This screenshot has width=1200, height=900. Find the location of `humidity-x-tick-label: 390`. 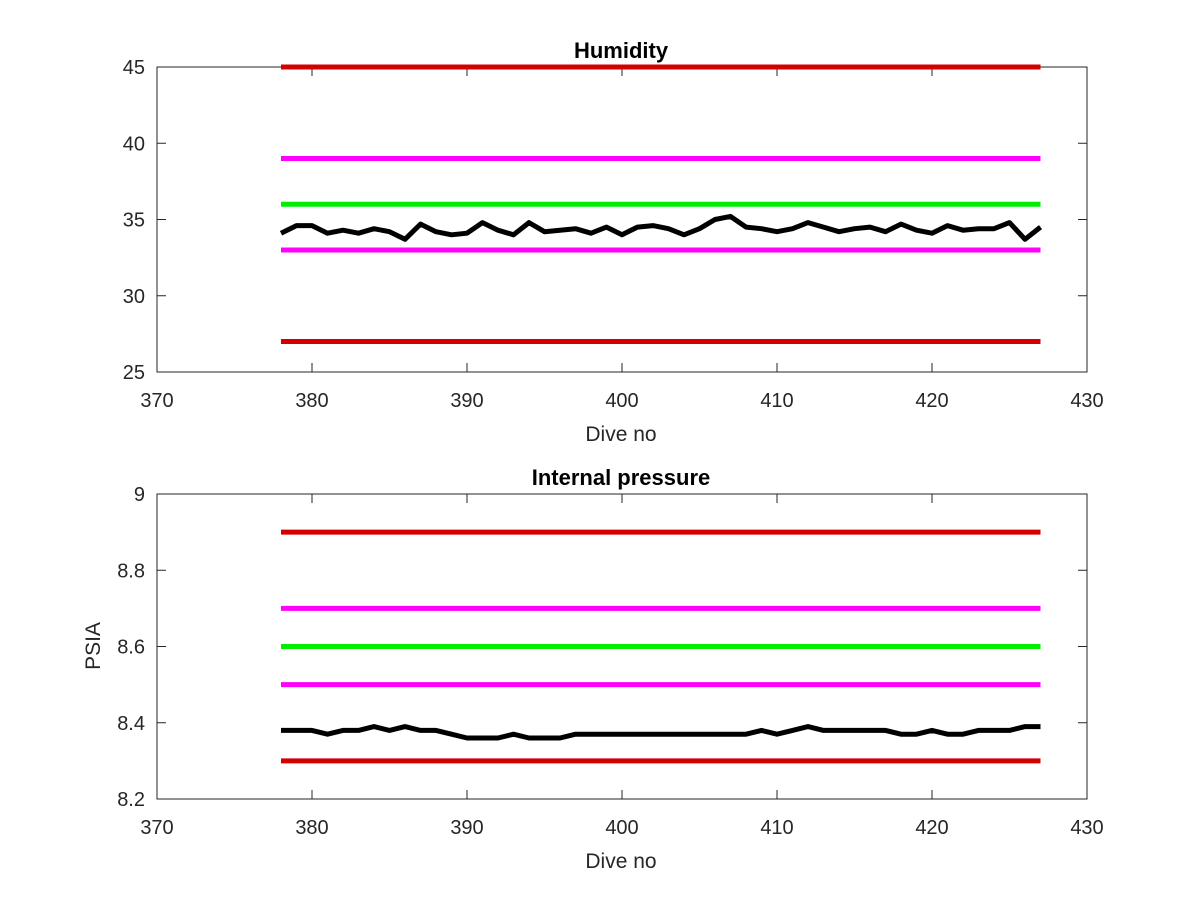

humidity-x-tick-label: 390 is located at coordinates (466, 401).